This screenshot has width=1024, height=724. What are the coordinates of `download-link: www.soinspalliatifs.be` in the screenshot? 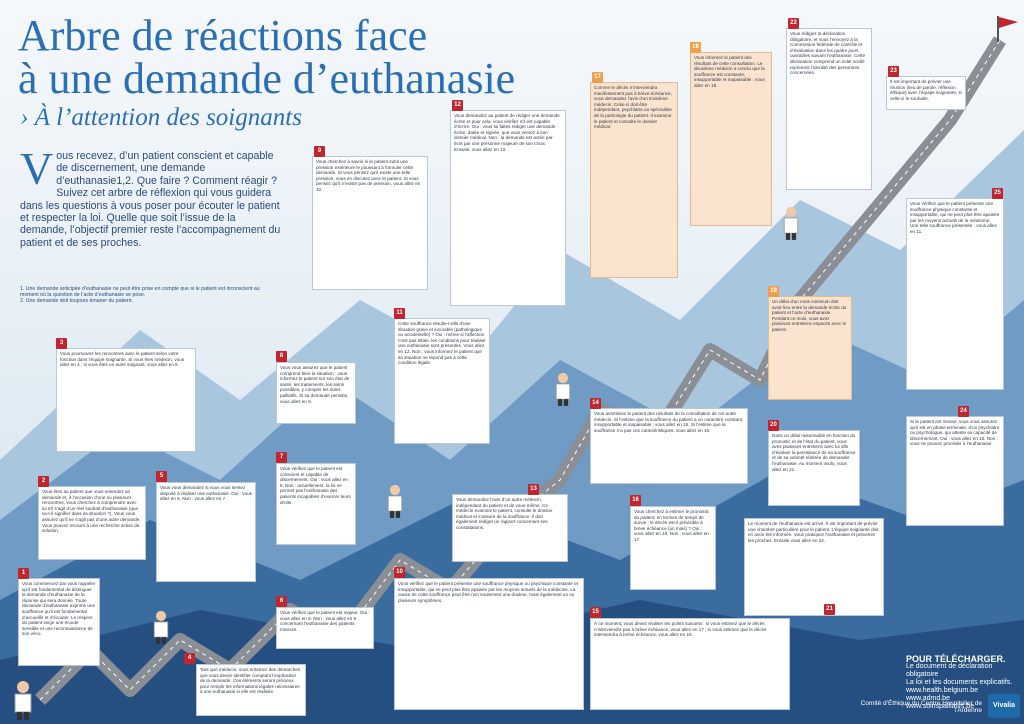 It's located at (940, 706).